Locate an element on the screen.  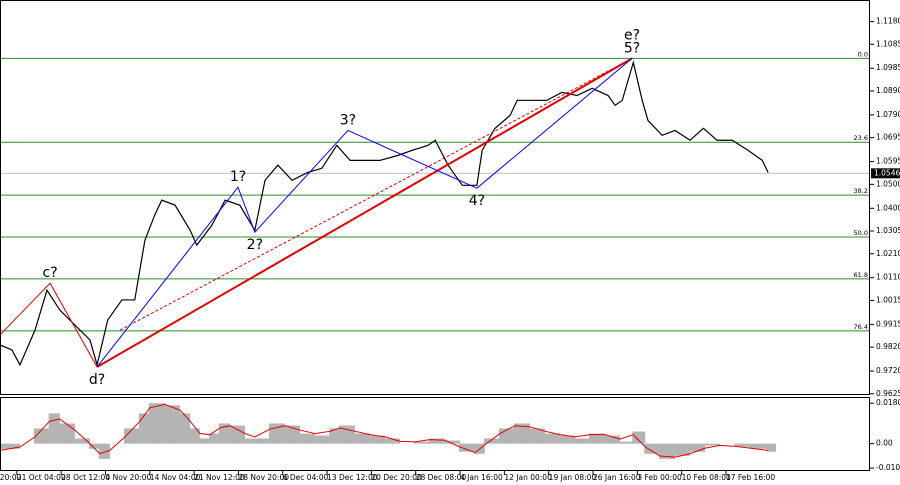
wave-label: c? is located at coordinates (50, 273).